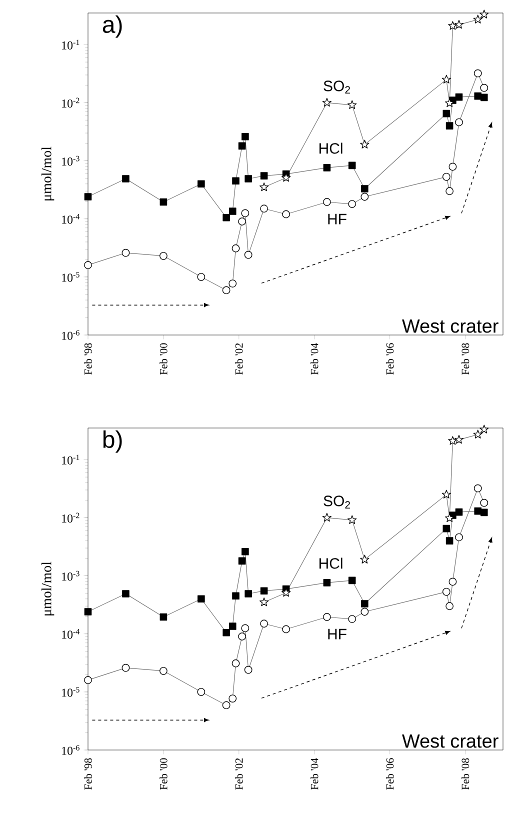 The width and height of the screenshot is (509, 816). I want to click on x-tick-label: Feb '04, so click(314, 358).